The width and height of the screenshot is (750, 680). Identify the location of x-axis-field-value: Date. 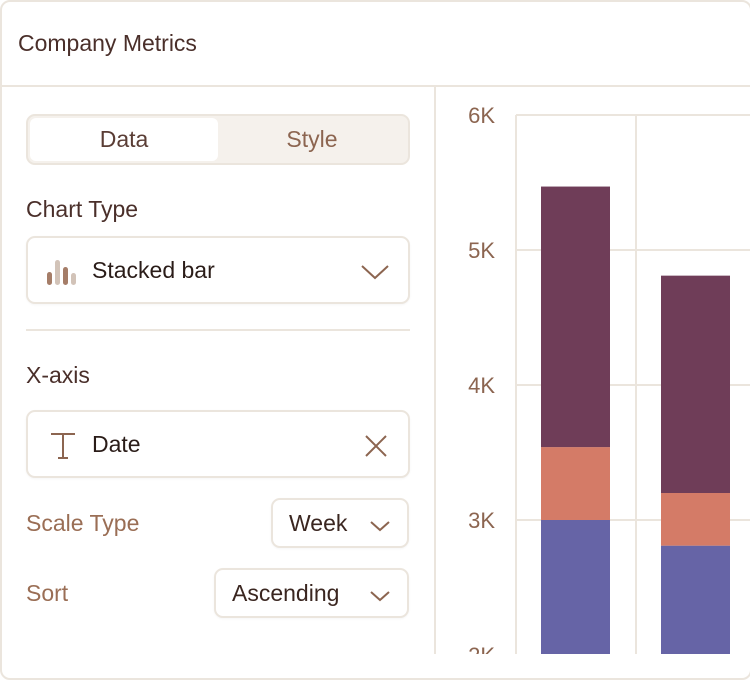
(116, 443).